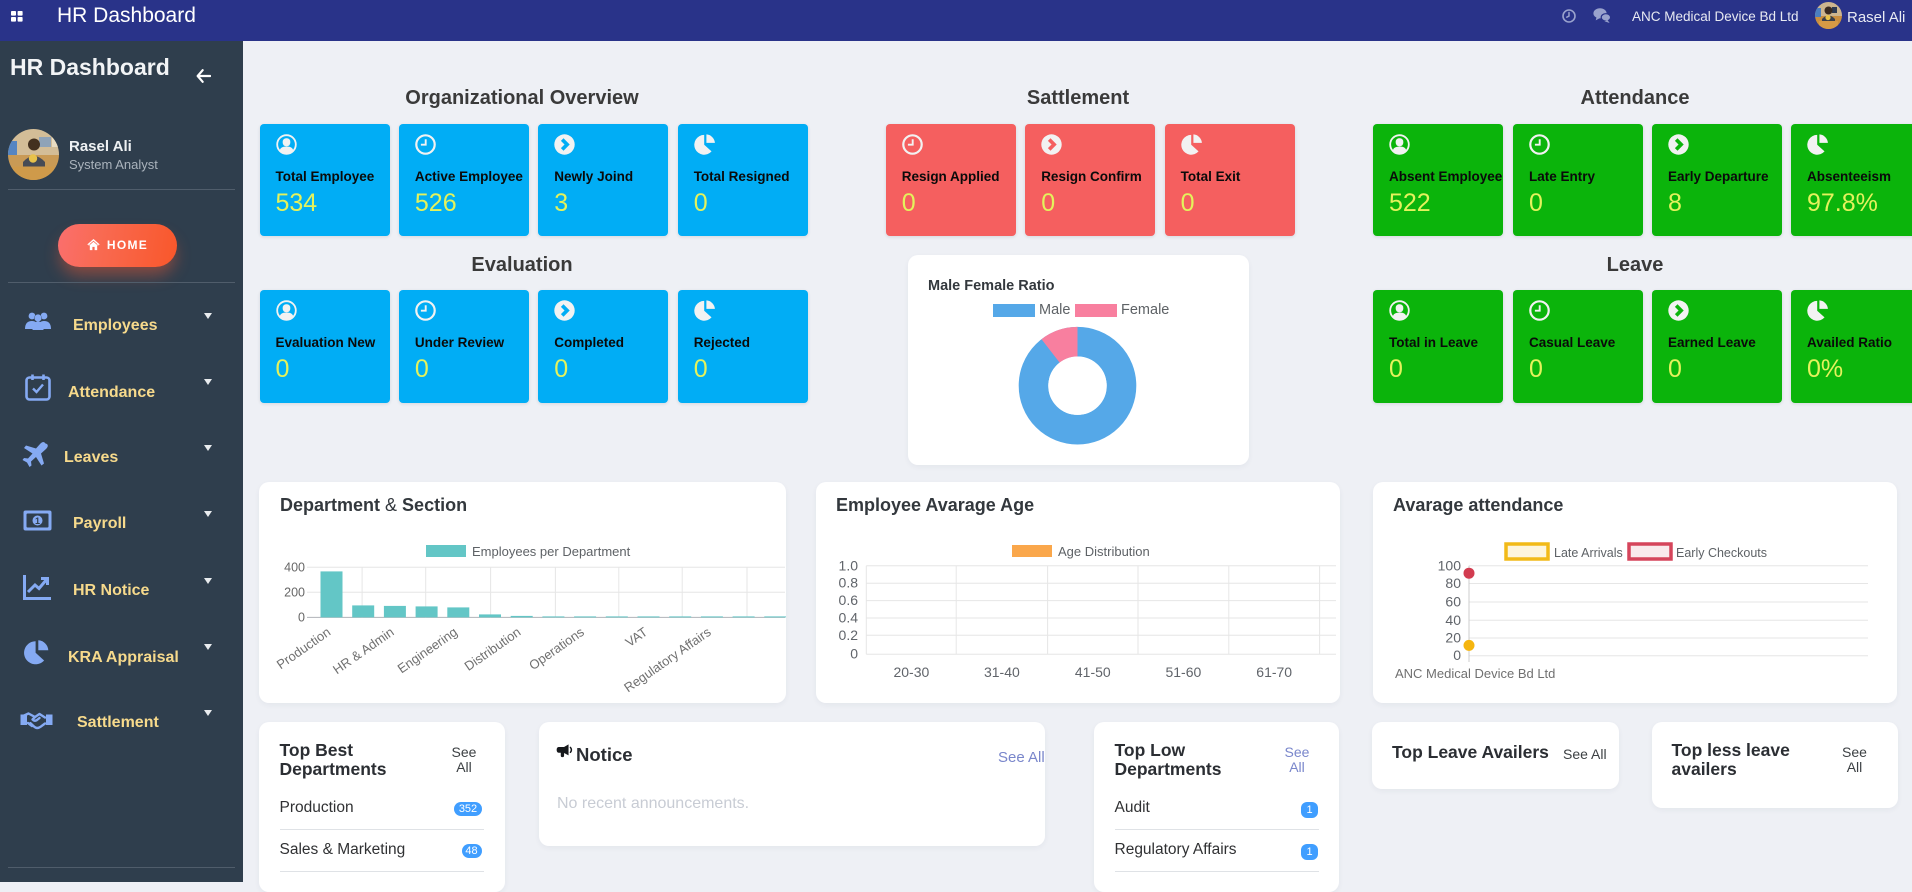 Image resolution: width=1912 pixels, height=892 pixels. I want to click on svg-text: HR & Admin, so click(363, 650).